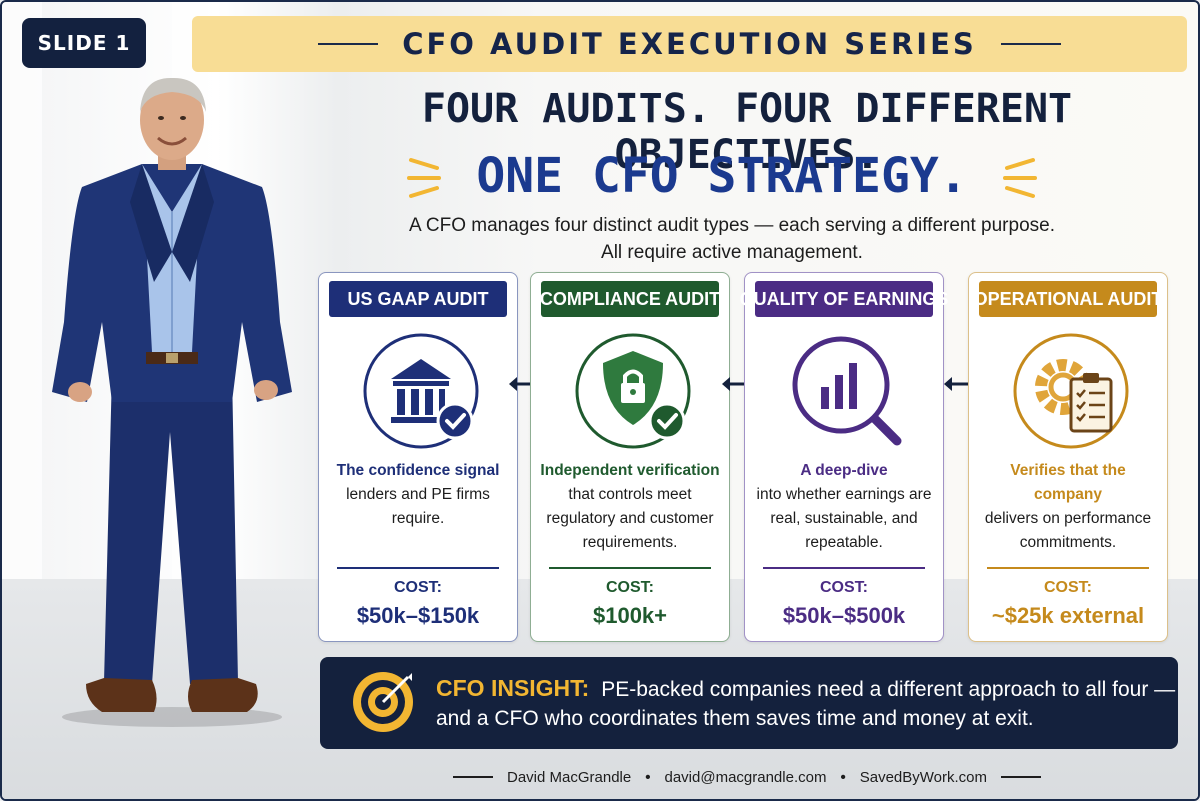 The width and height of the screenshot is (1200, 801). What do you see at coordinates (1068, 299) in the screenshot?
I see `card-title: OPERATIONAL AUDIT` at bounding box center [1068, 299].